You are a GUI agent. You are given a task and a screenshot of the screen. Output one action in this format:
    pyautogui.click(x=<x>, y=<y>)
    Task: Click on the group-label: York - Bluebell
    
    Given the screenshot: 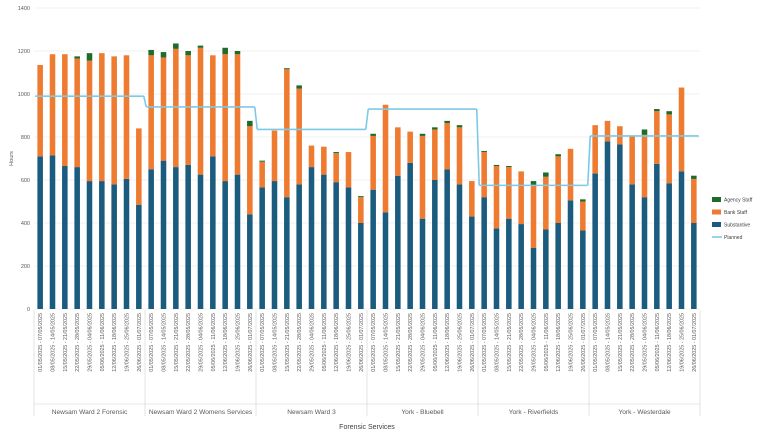 What is the action you would take?
    pyautogui.click(x=422, y=412)
    